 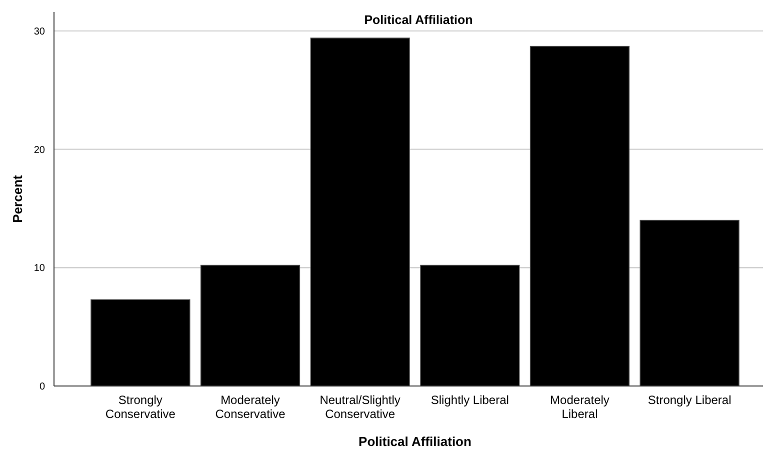 What do you see at coordinates (40, 150) in the screenshot?
I see `y-tick-label: 20` at bounding box center [40, 150].